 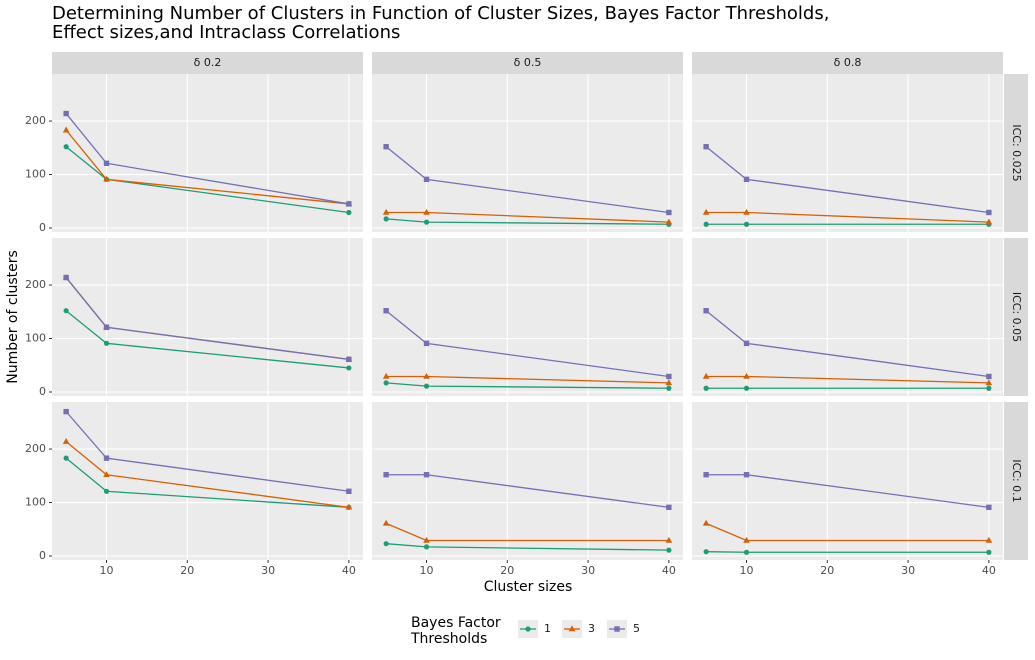 What do you see at coordinates (591, 628) in the screenshot?
I see `legend-label: 3` at bounding box center [591, 628].